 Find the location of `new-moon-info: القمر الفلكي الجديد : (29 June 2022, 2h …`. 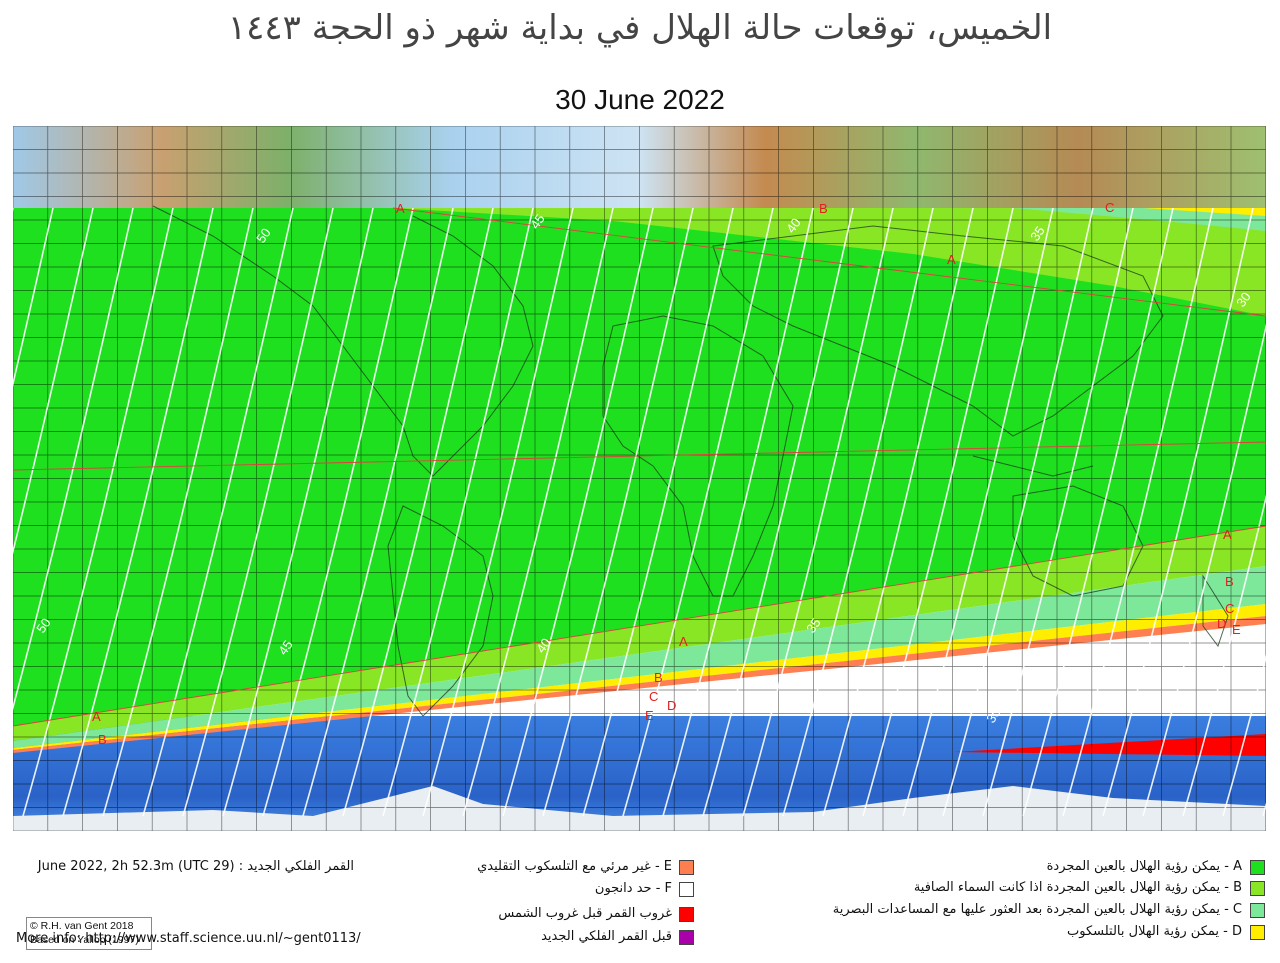

new-moon-info: القمر الفلكي الجديد : (29 June 2022, 2h … is located at coordinates (195, 866).